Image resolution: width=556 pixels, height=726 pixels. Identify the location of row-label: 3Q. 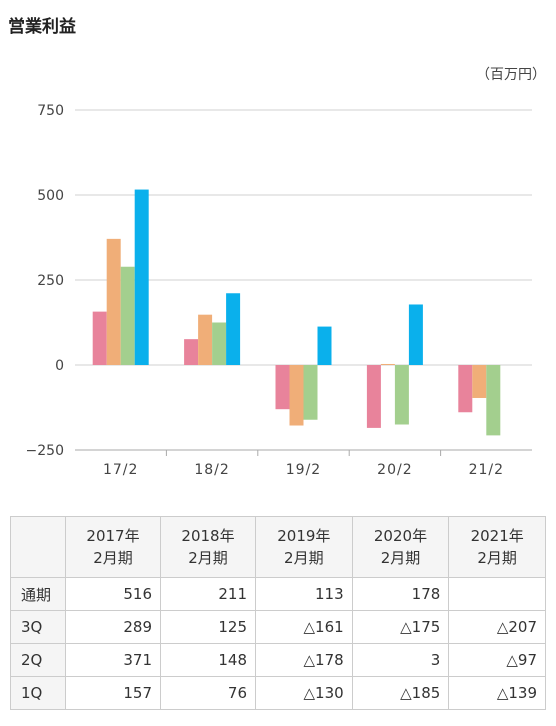
(38, 627).